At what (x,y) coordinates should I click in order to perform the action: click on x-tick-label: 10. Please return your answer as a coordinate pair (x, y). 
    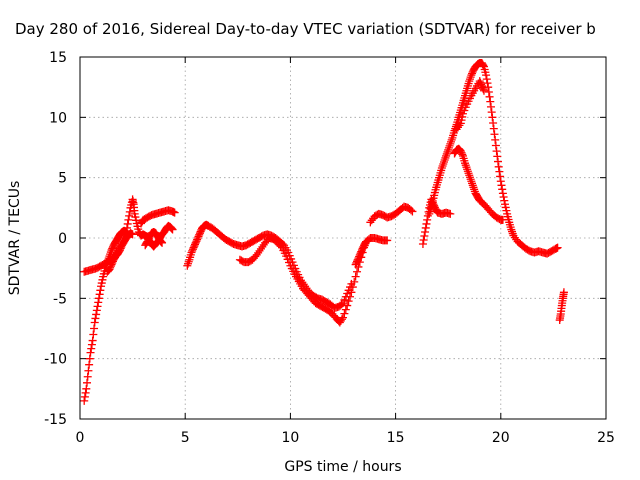
    Looking at the image, I should click on (290, 438).